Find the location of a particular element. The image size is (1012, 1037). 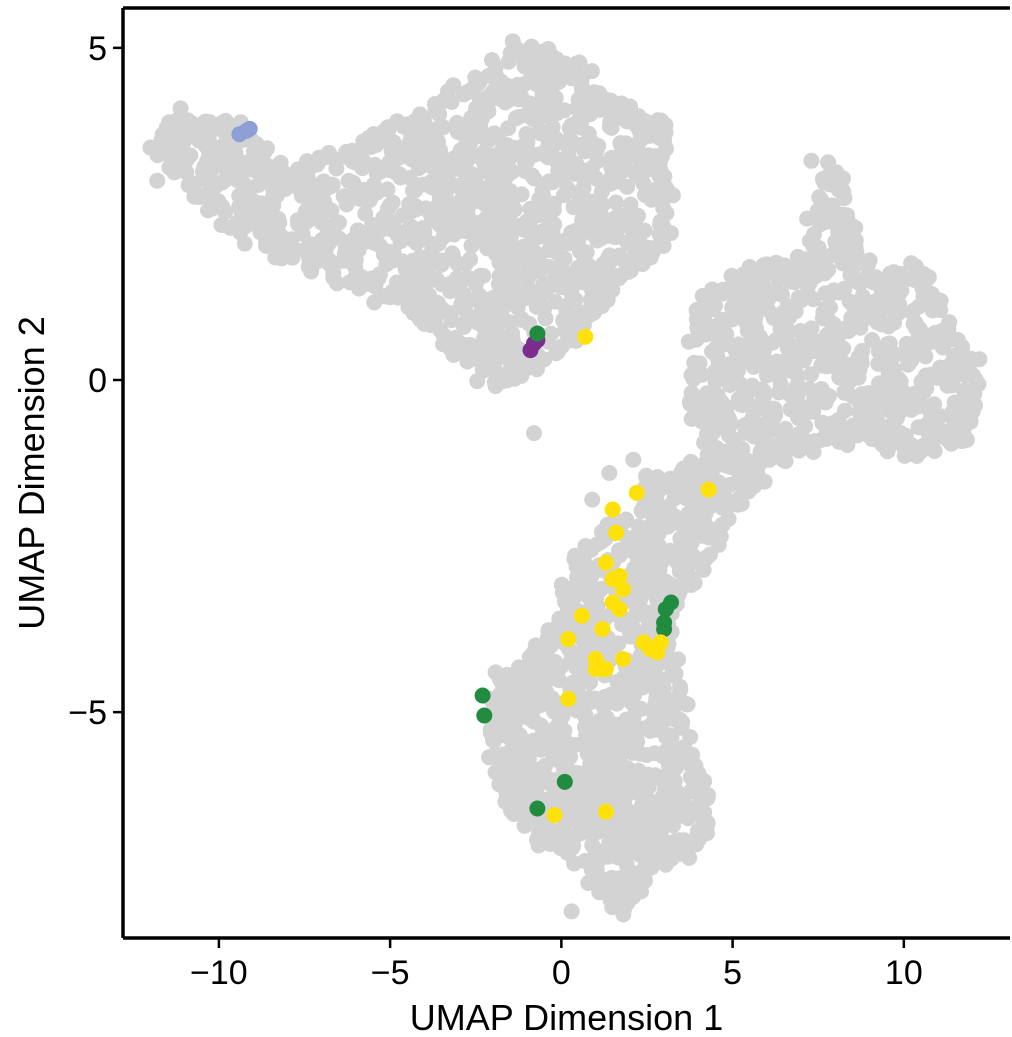

x-tick-label: 0 is located at coordinates (561, 973).